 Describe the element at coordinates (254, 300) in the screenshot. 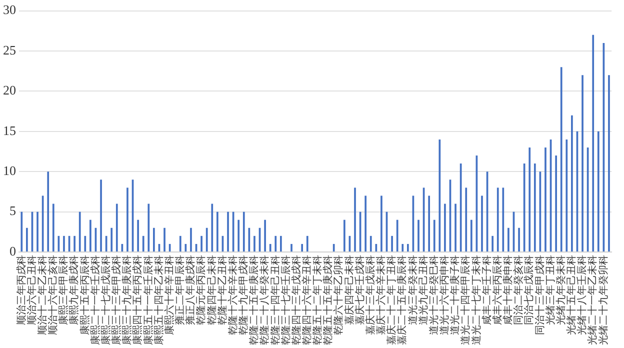

I see `x-tick-label: 乾隆二十五年庚辰科` at that location.